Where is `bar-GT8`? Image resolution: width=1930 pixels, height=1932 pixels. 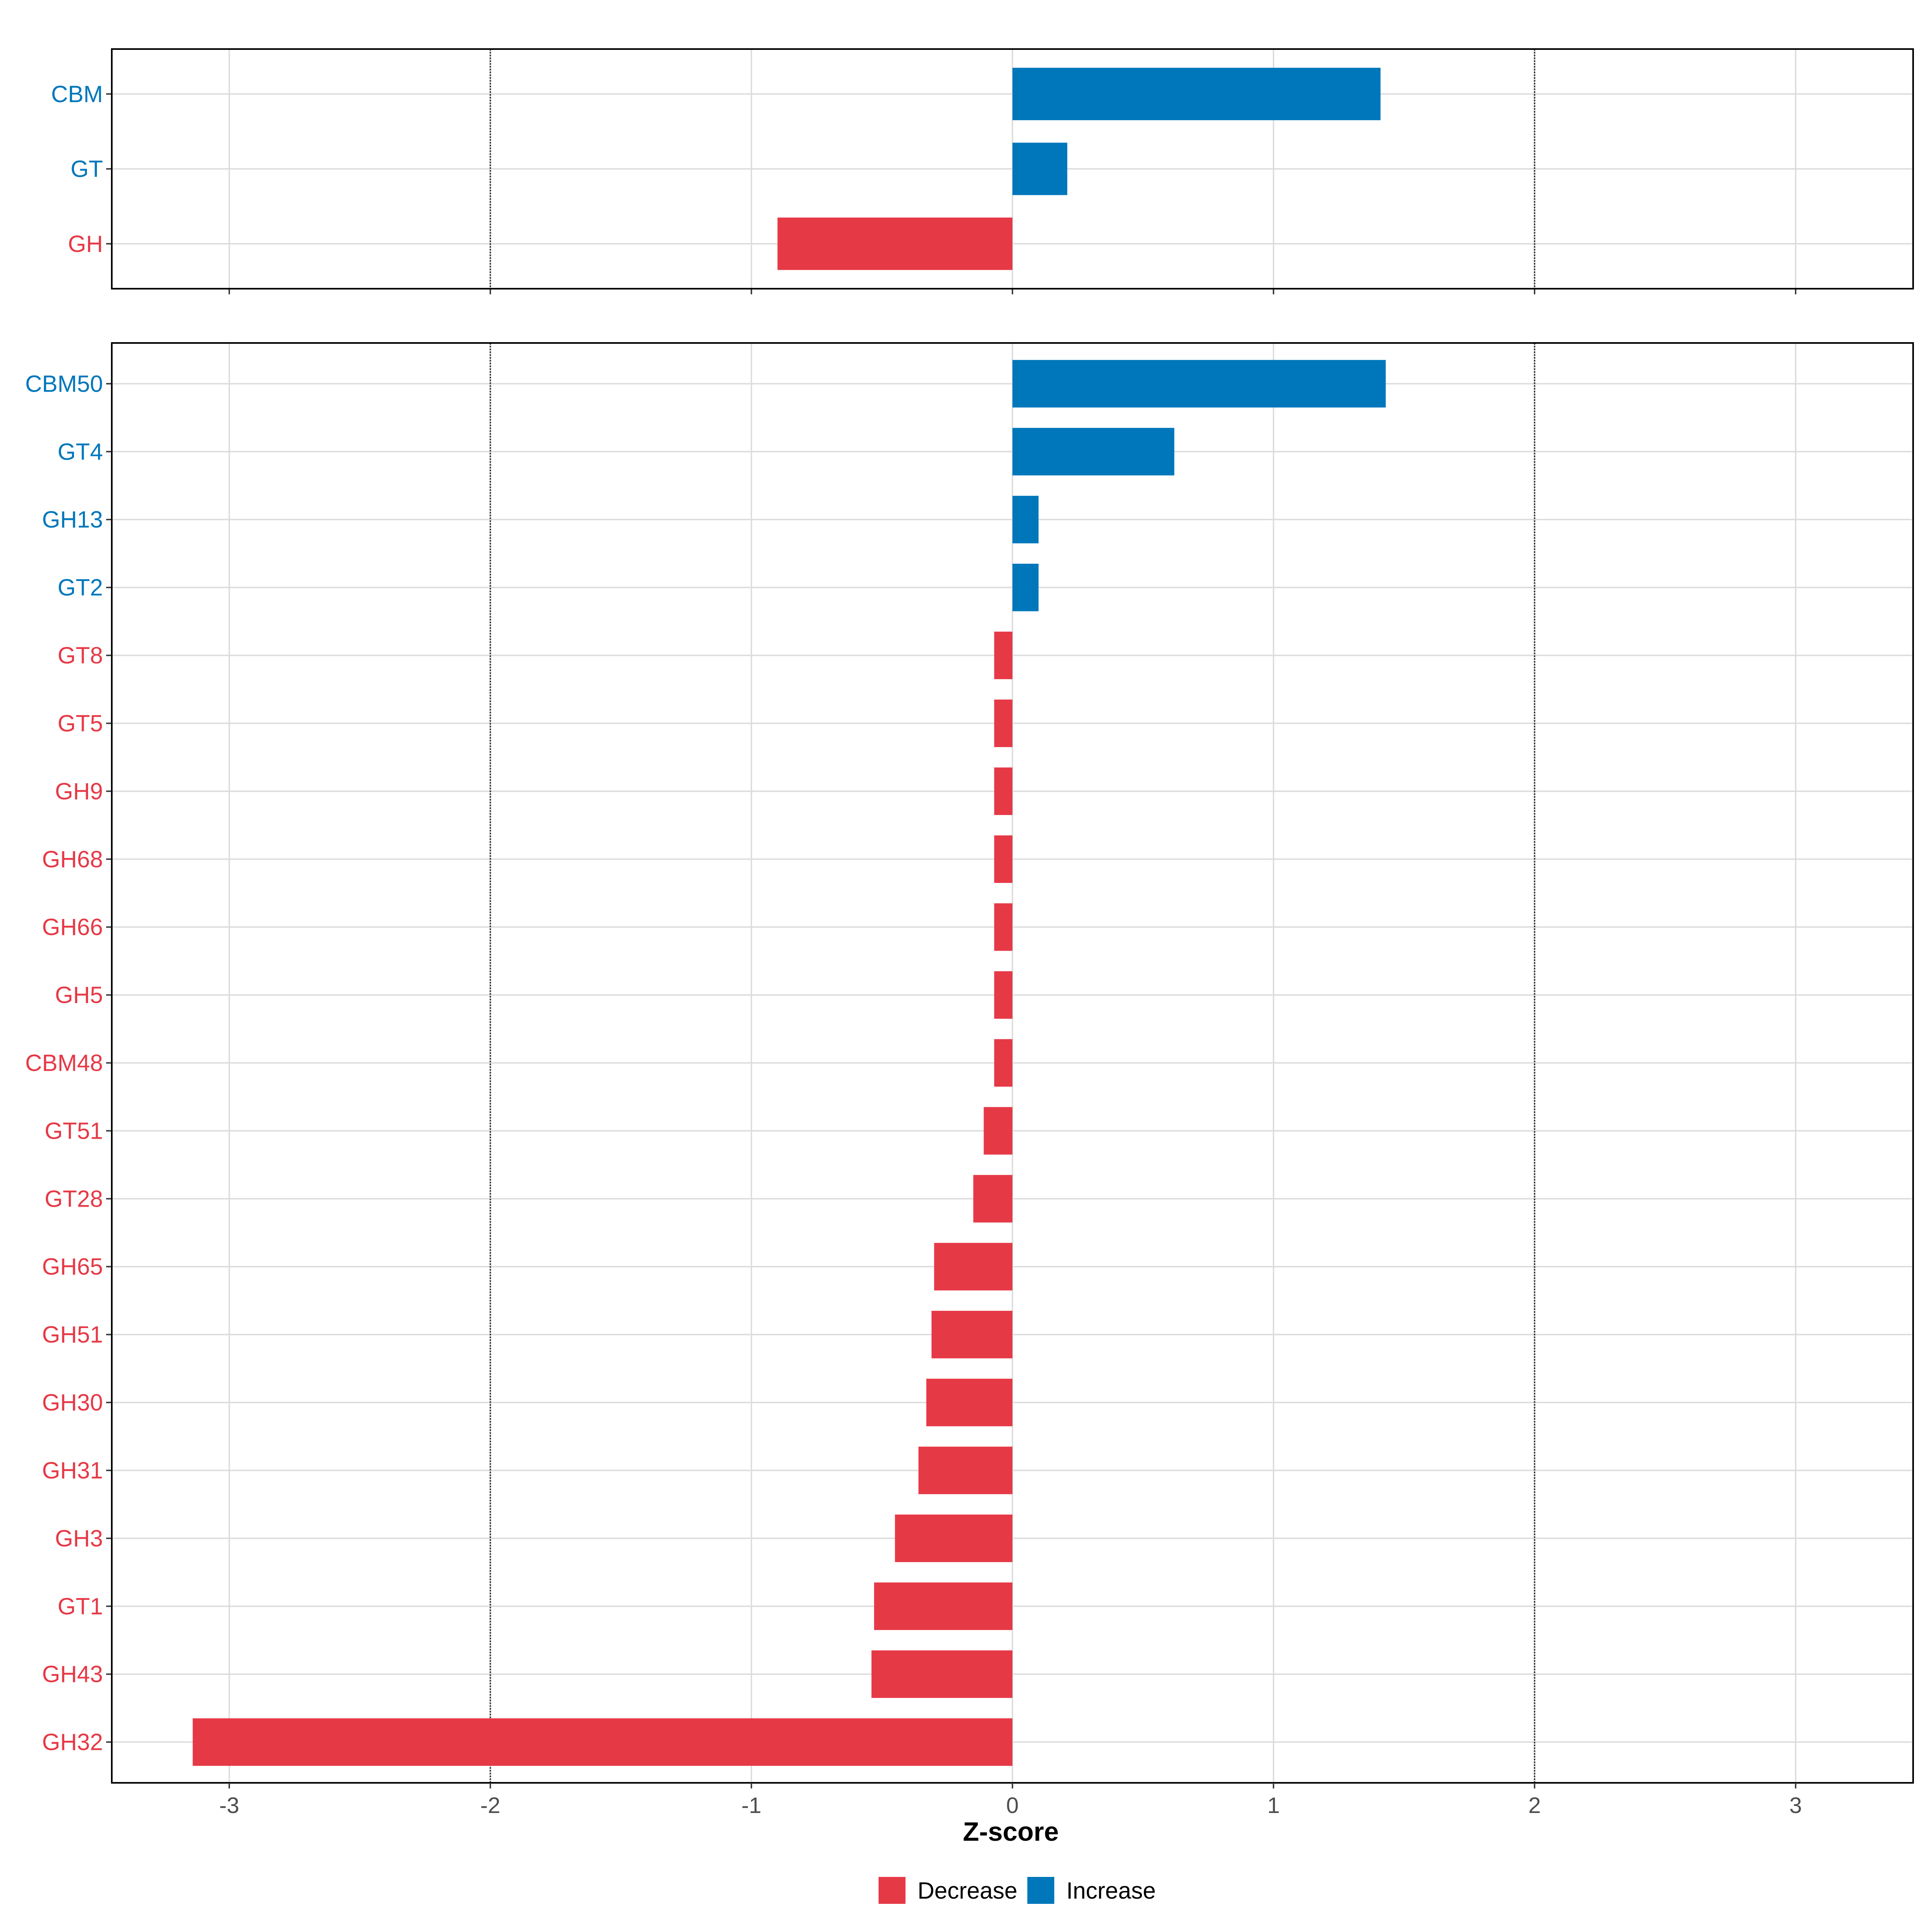
bar-GT8 is located at coordinates (1003, 655).